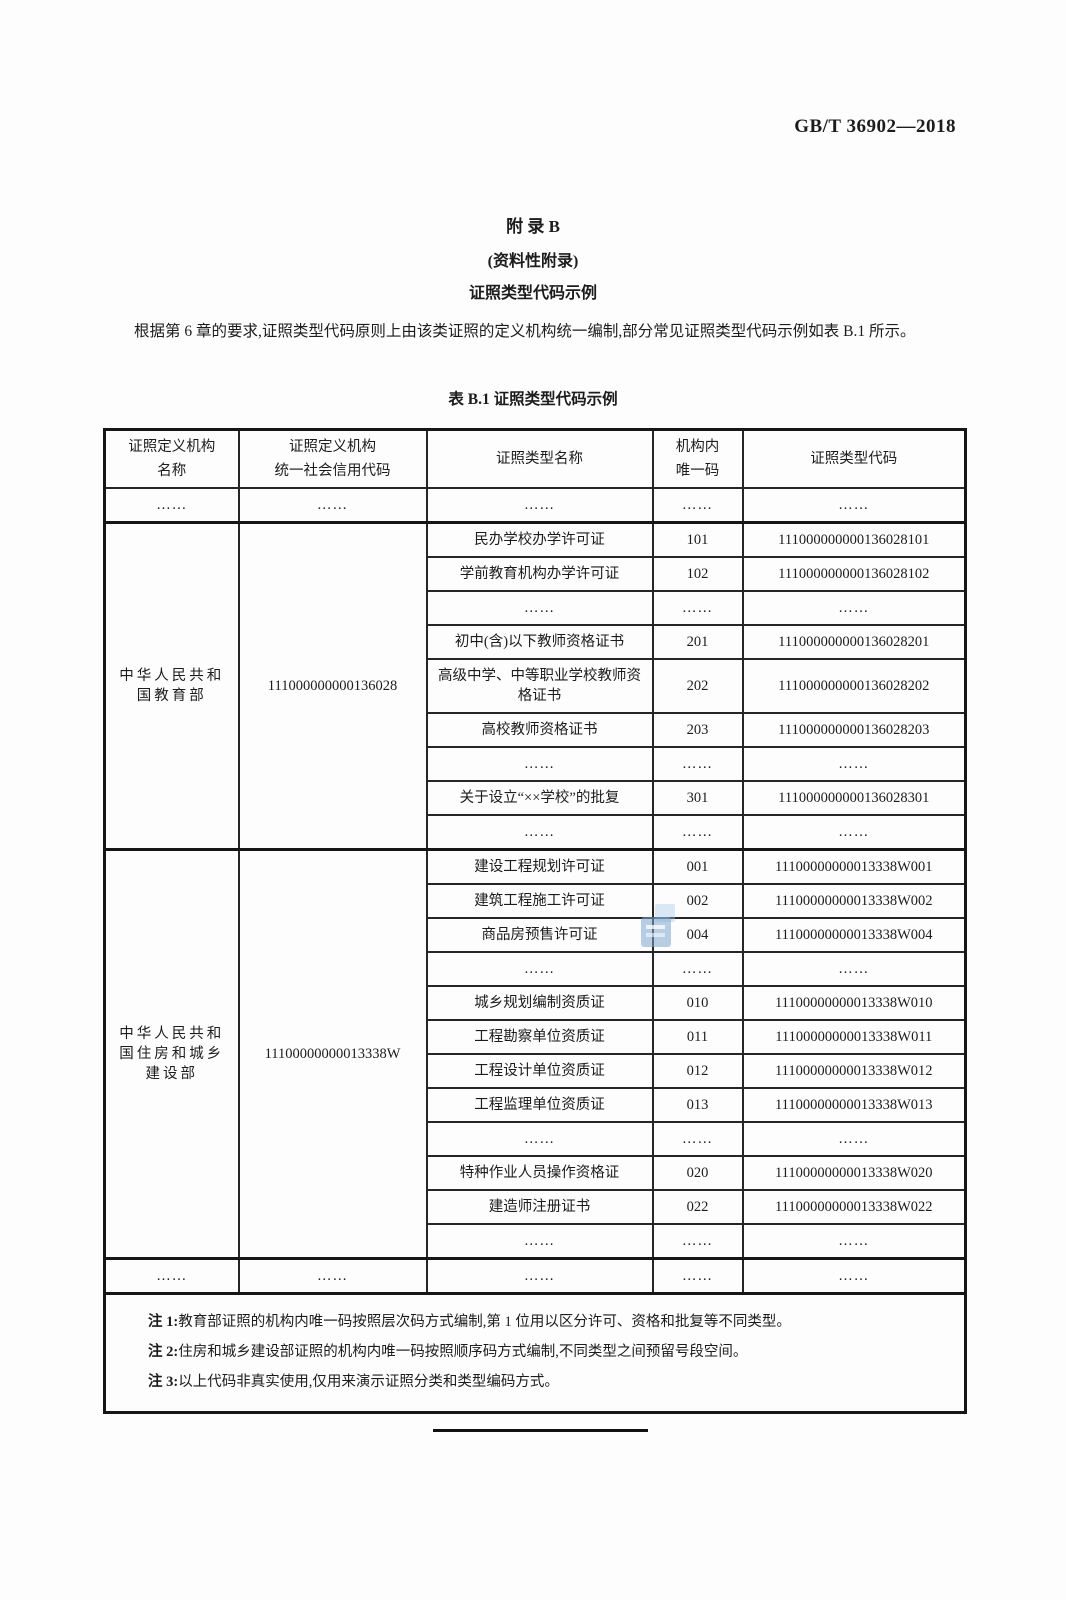 Image resolution: width=1066 pixels, height=1600 pixels. I want to click on license-name-cell: 民办学校办学许可证, so click(539, 539).